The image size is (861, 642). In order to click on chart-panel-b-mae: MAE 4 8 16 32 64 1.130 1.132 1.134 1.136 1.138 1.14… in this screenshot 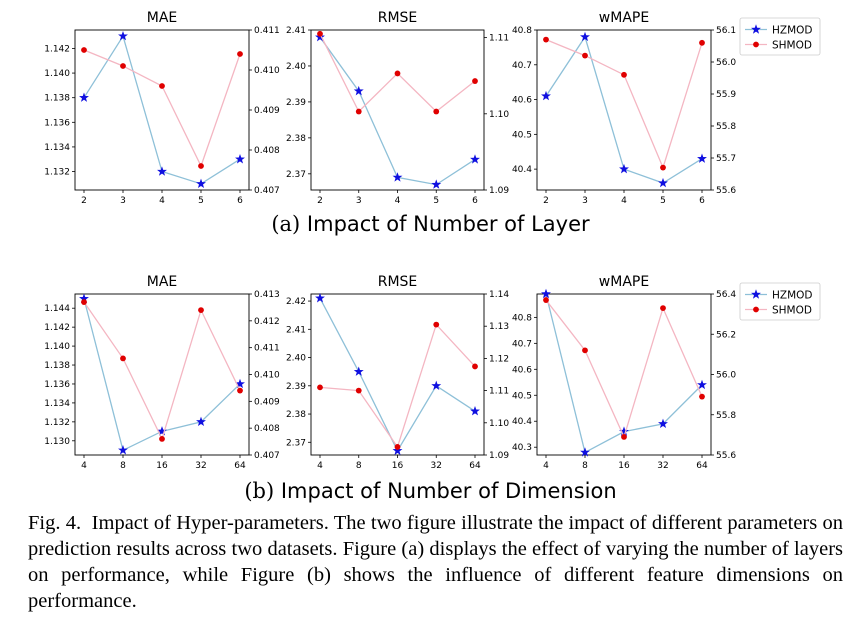, I will do `click(162, 372)`.